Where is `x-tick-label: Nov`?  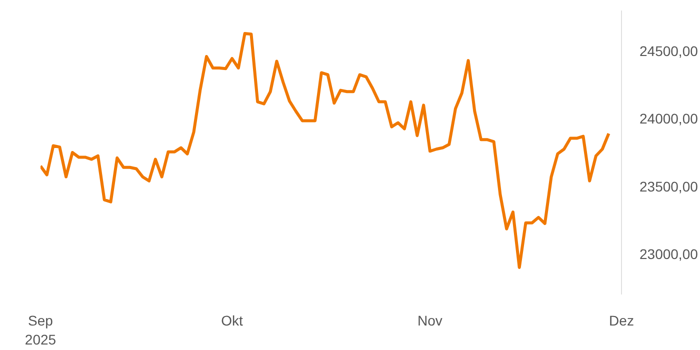
x-tick-label: Nov is located at coordinates (430, 320).